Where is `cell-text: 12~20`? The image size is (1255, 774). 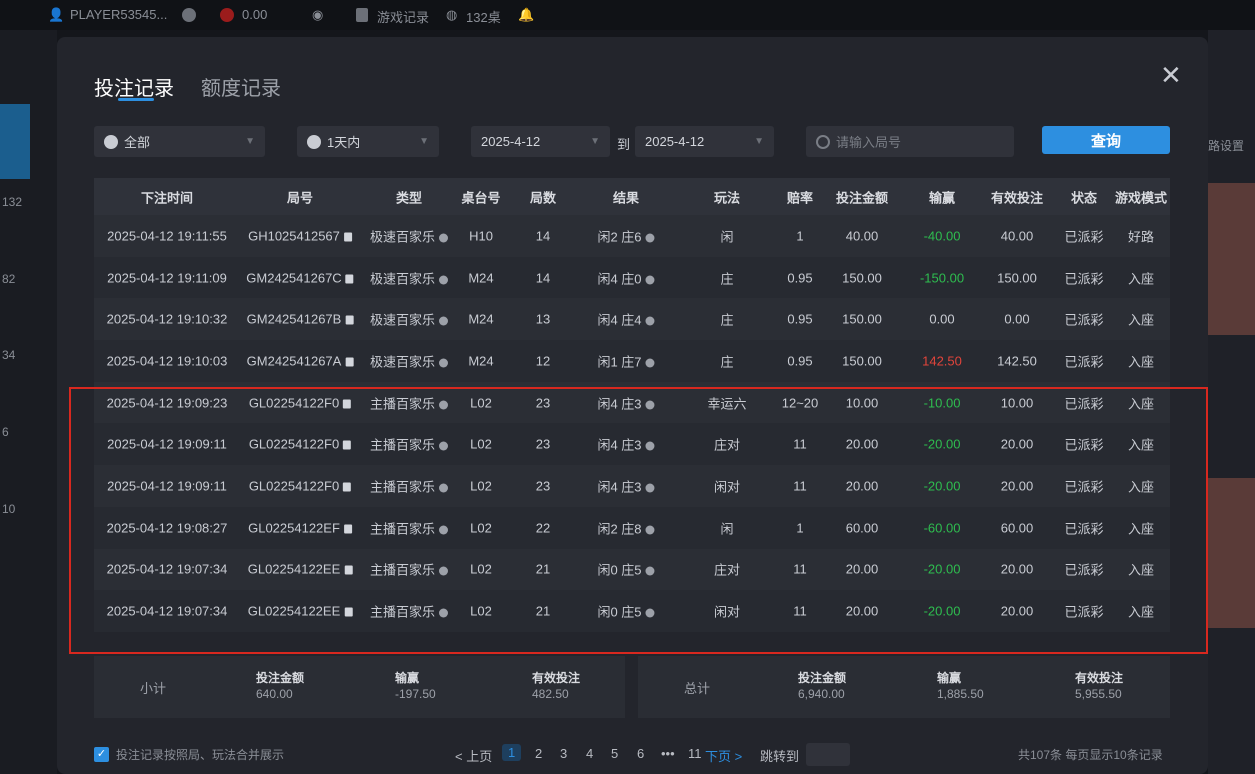 cell-text: 12~20 is located at coordinates (800, 403).